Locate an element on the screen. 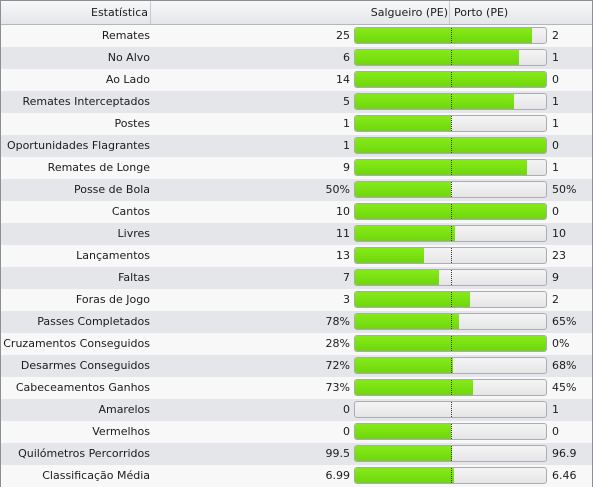 The width and height of the screenshot is (593, 487). home-value: 9 is located at coordinates (346, 167).